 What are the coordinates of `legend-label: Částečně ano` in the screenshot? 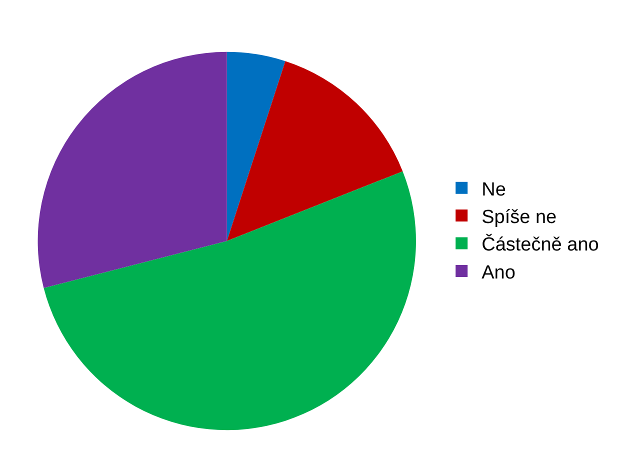 It's located at (540, 245).